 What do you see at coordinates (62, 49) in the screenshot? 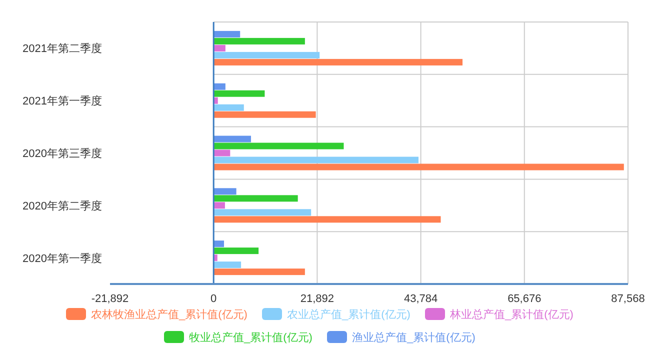
I see `y-tick-label: 2021年第二季度` at bounding box center [62, 49].